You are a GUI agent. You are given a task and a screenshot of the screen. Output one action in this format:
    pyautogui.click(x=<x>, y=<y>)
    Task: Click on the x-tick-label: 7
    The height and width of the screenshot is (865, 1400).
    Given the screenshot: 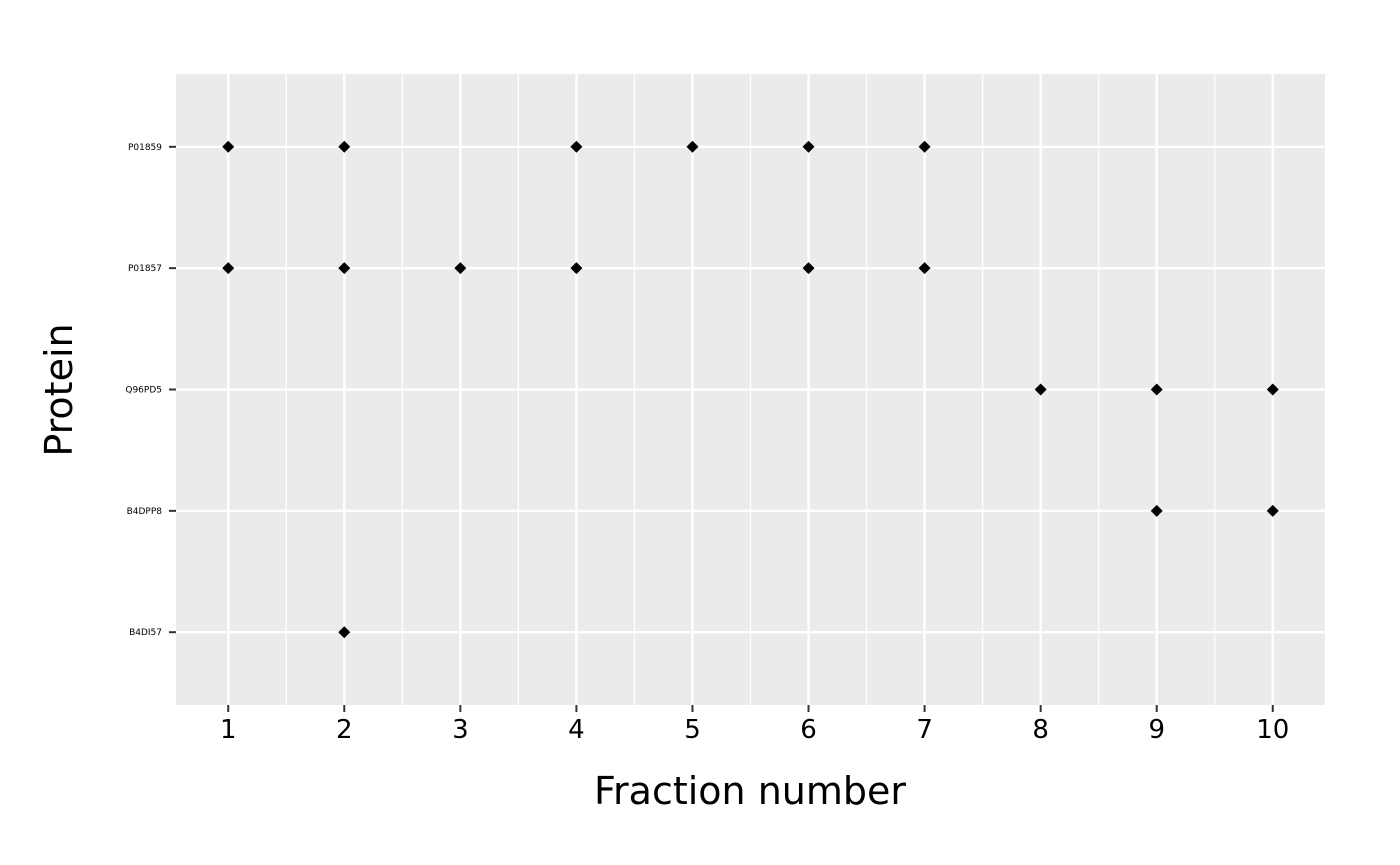 What is the action you would take?
    pyautogui.click(x=924, y=730)
    